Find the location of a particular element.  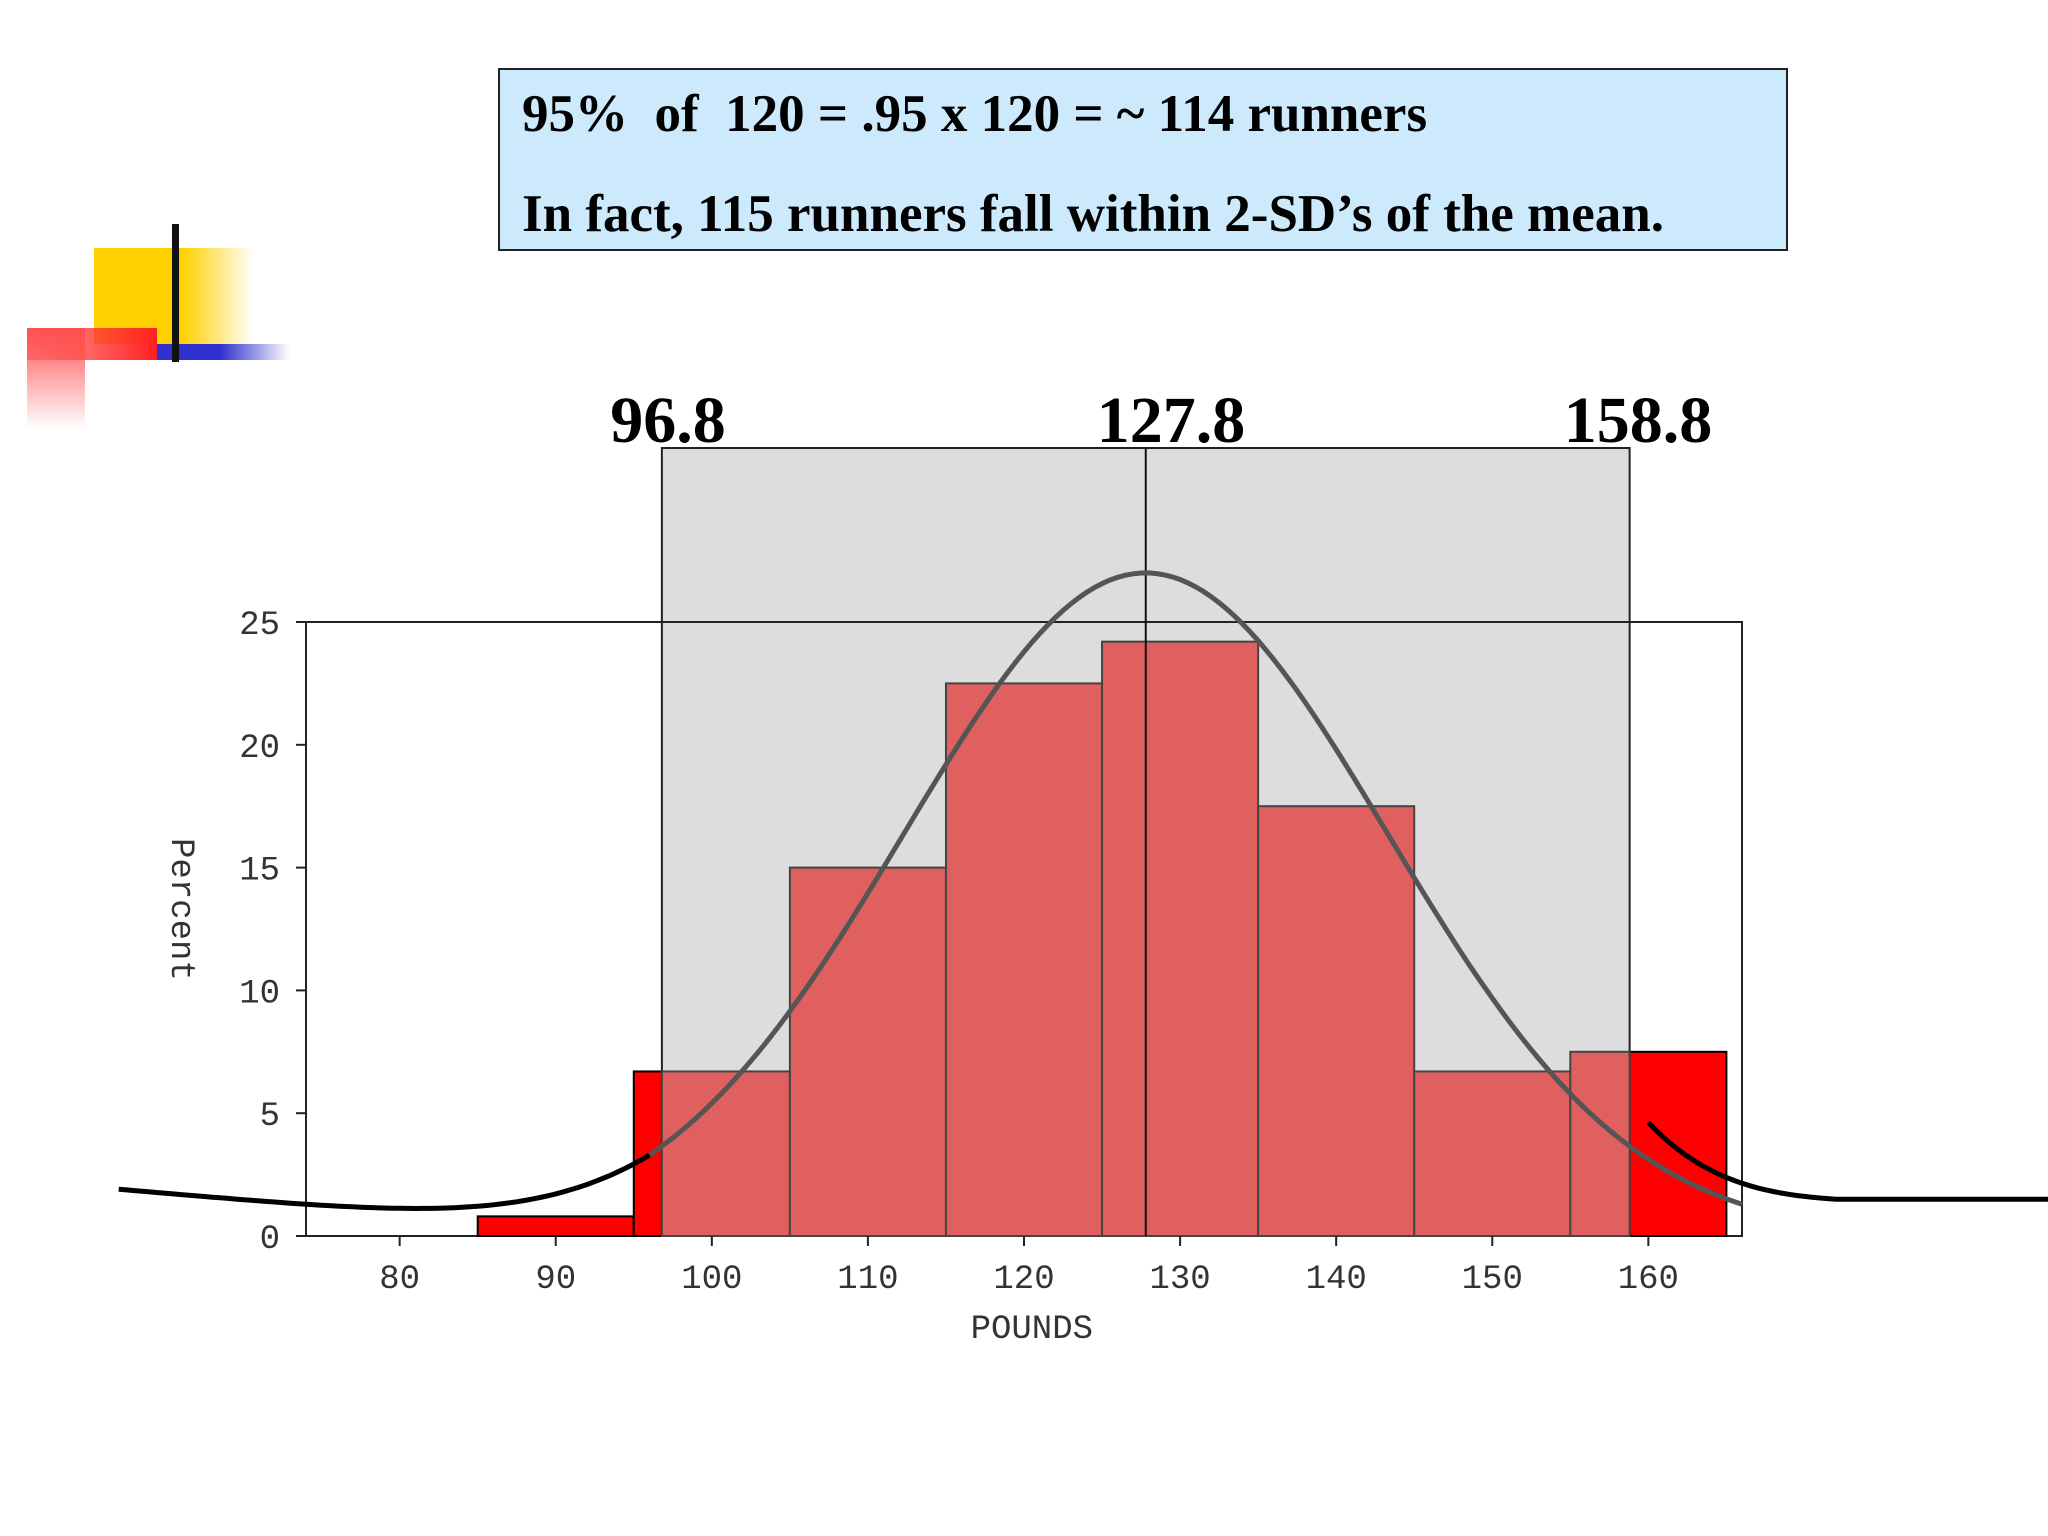

decorative-corner-graphic is located at coordinates (158, 326).